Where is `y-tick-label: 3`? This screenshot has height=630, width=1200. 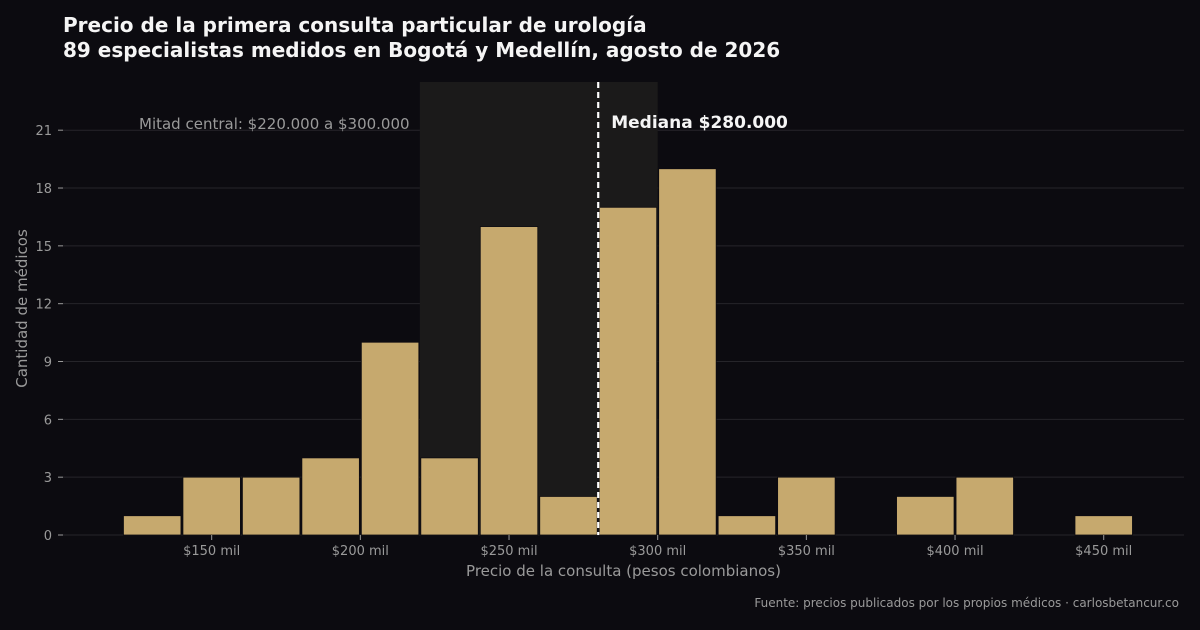 y-tick-label: 3 is located at coordinates (48, 478).